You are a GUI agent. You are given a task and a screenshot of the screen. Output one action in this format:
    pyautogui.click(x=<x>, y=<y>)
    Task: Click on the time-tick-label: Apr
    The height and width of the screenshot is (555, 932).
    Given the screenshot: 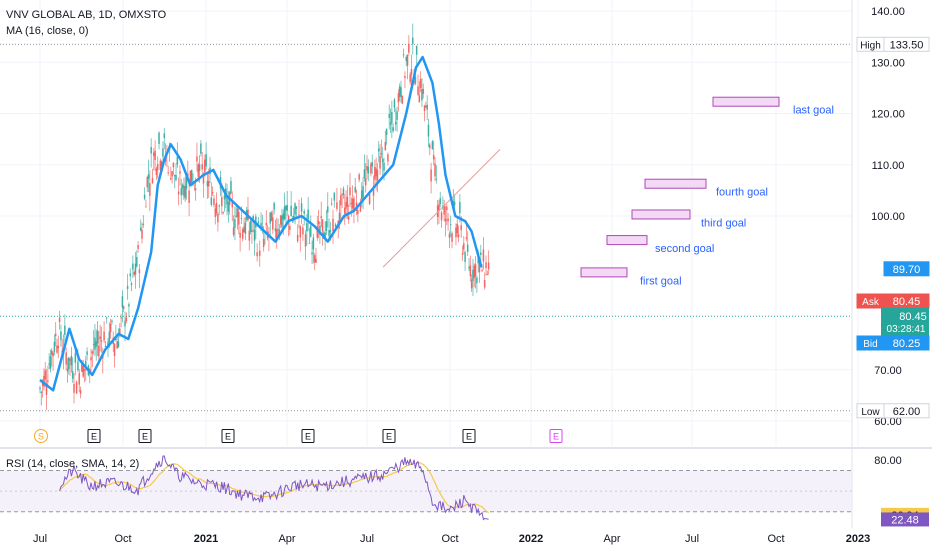 What is the action you would take?
    pyautogui.click(x=611, y=539)
    